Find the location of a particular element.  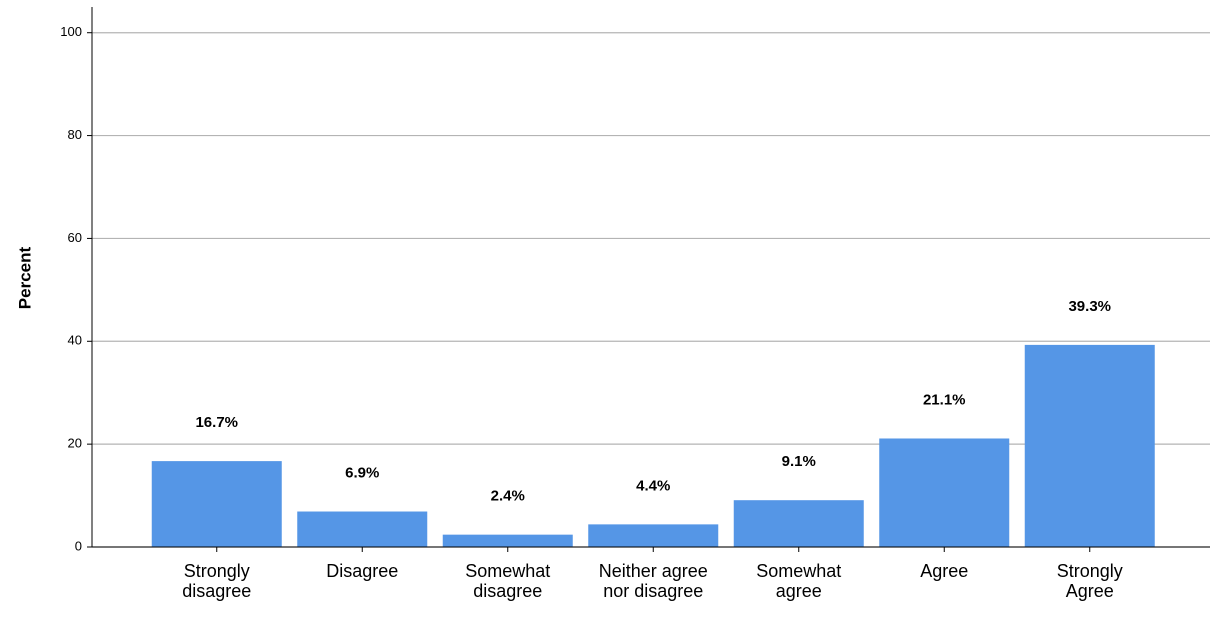

y-tick-label: 20 is located at coordinates (75, 443).